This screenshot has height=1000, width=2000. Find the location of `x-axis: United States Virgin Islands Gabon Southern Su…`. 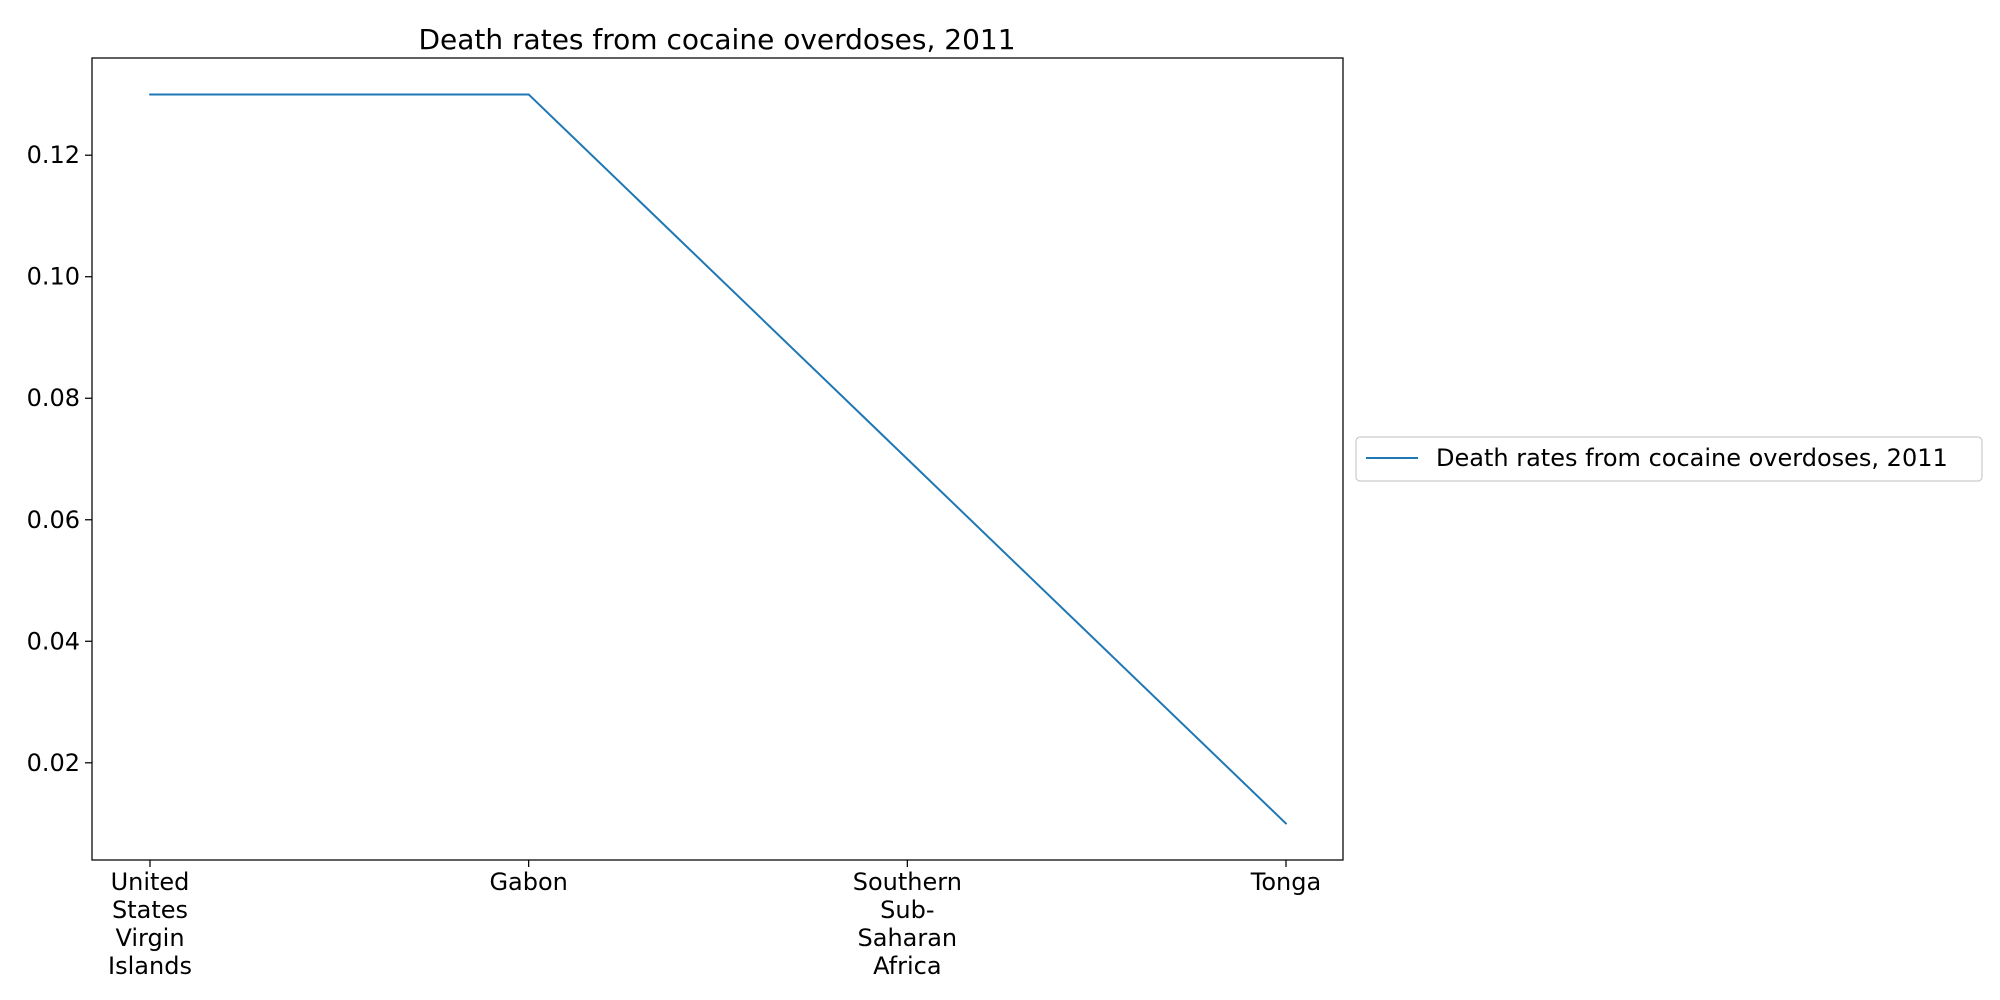

x-axis: United States Virgin Islands Gabon Southern Su… is located at coordinates (714, 920).